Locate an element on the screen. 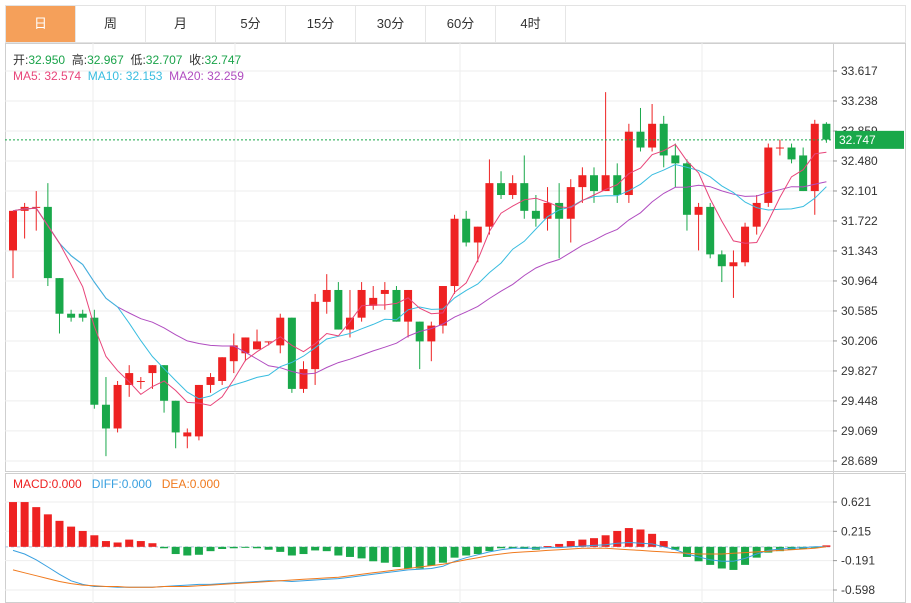 Image resolution: width=911 pixels, height=603 pixels. macd-legend: MACD:0.000 DIFF:0.000 DEA:0.000 is located at coordinates (116, 484).